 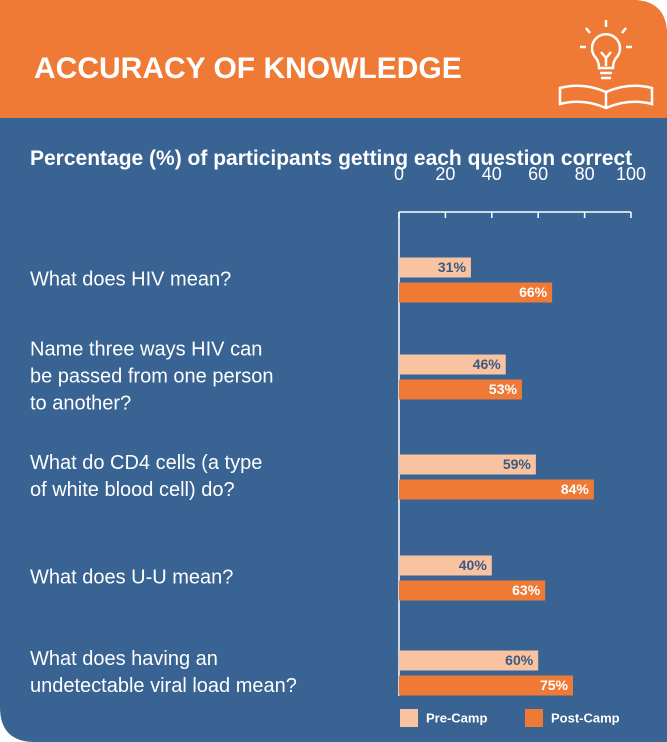 What do you see at coordinates (452, 267) in the screenshot?
I see `data-label: 31%` at bounding box center [452, 267].